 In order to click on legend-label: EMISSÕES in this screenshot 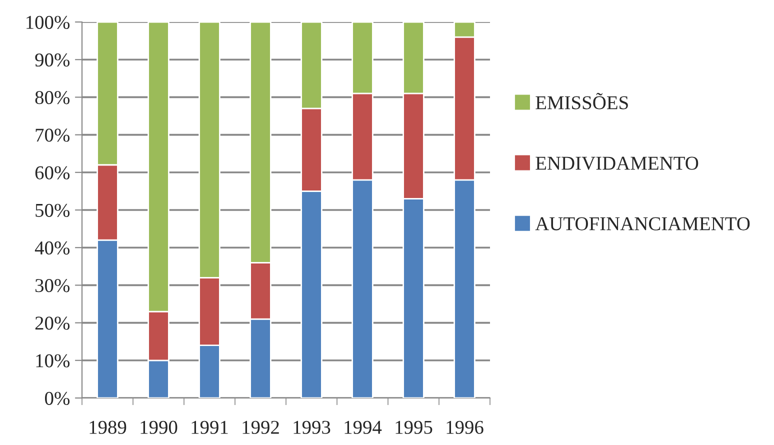, I will do `click(582, 101)`.